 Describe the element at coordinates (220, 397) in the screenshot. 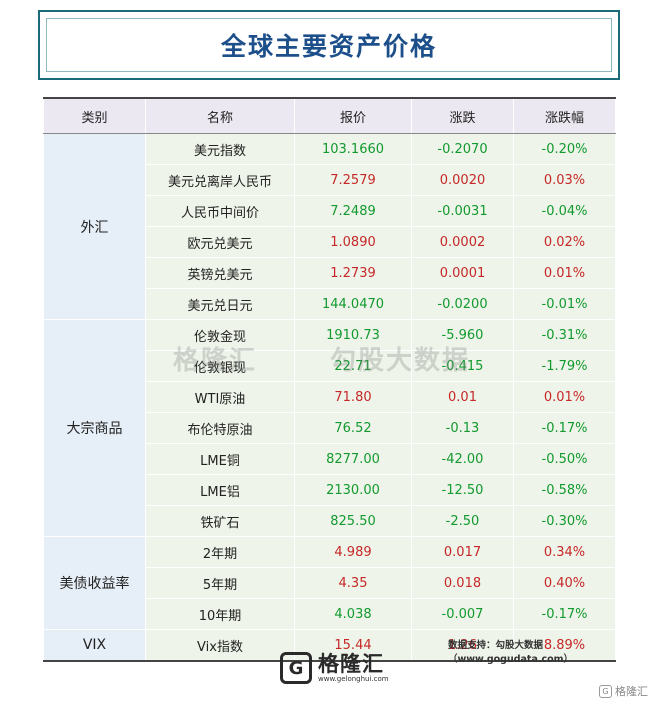

I see `row-name: WTI原油` at that location.